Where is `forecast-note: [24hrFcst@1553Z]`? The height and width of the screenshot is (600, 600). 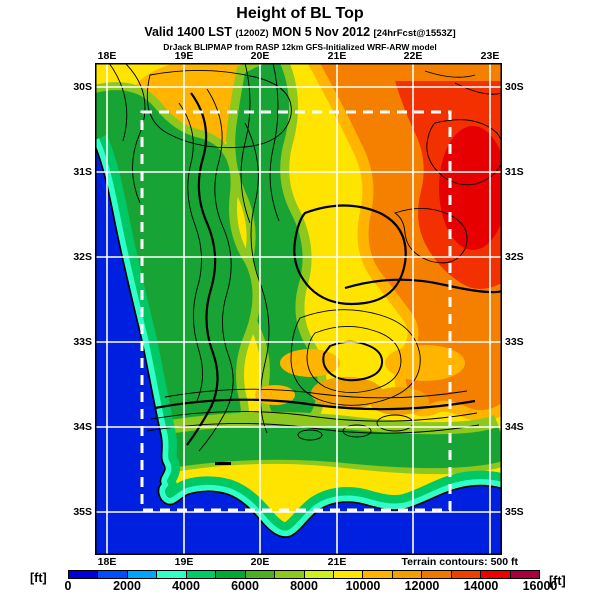 forecast-note: [24hrFcst@1553Z] is located at coordinates (414, 33).